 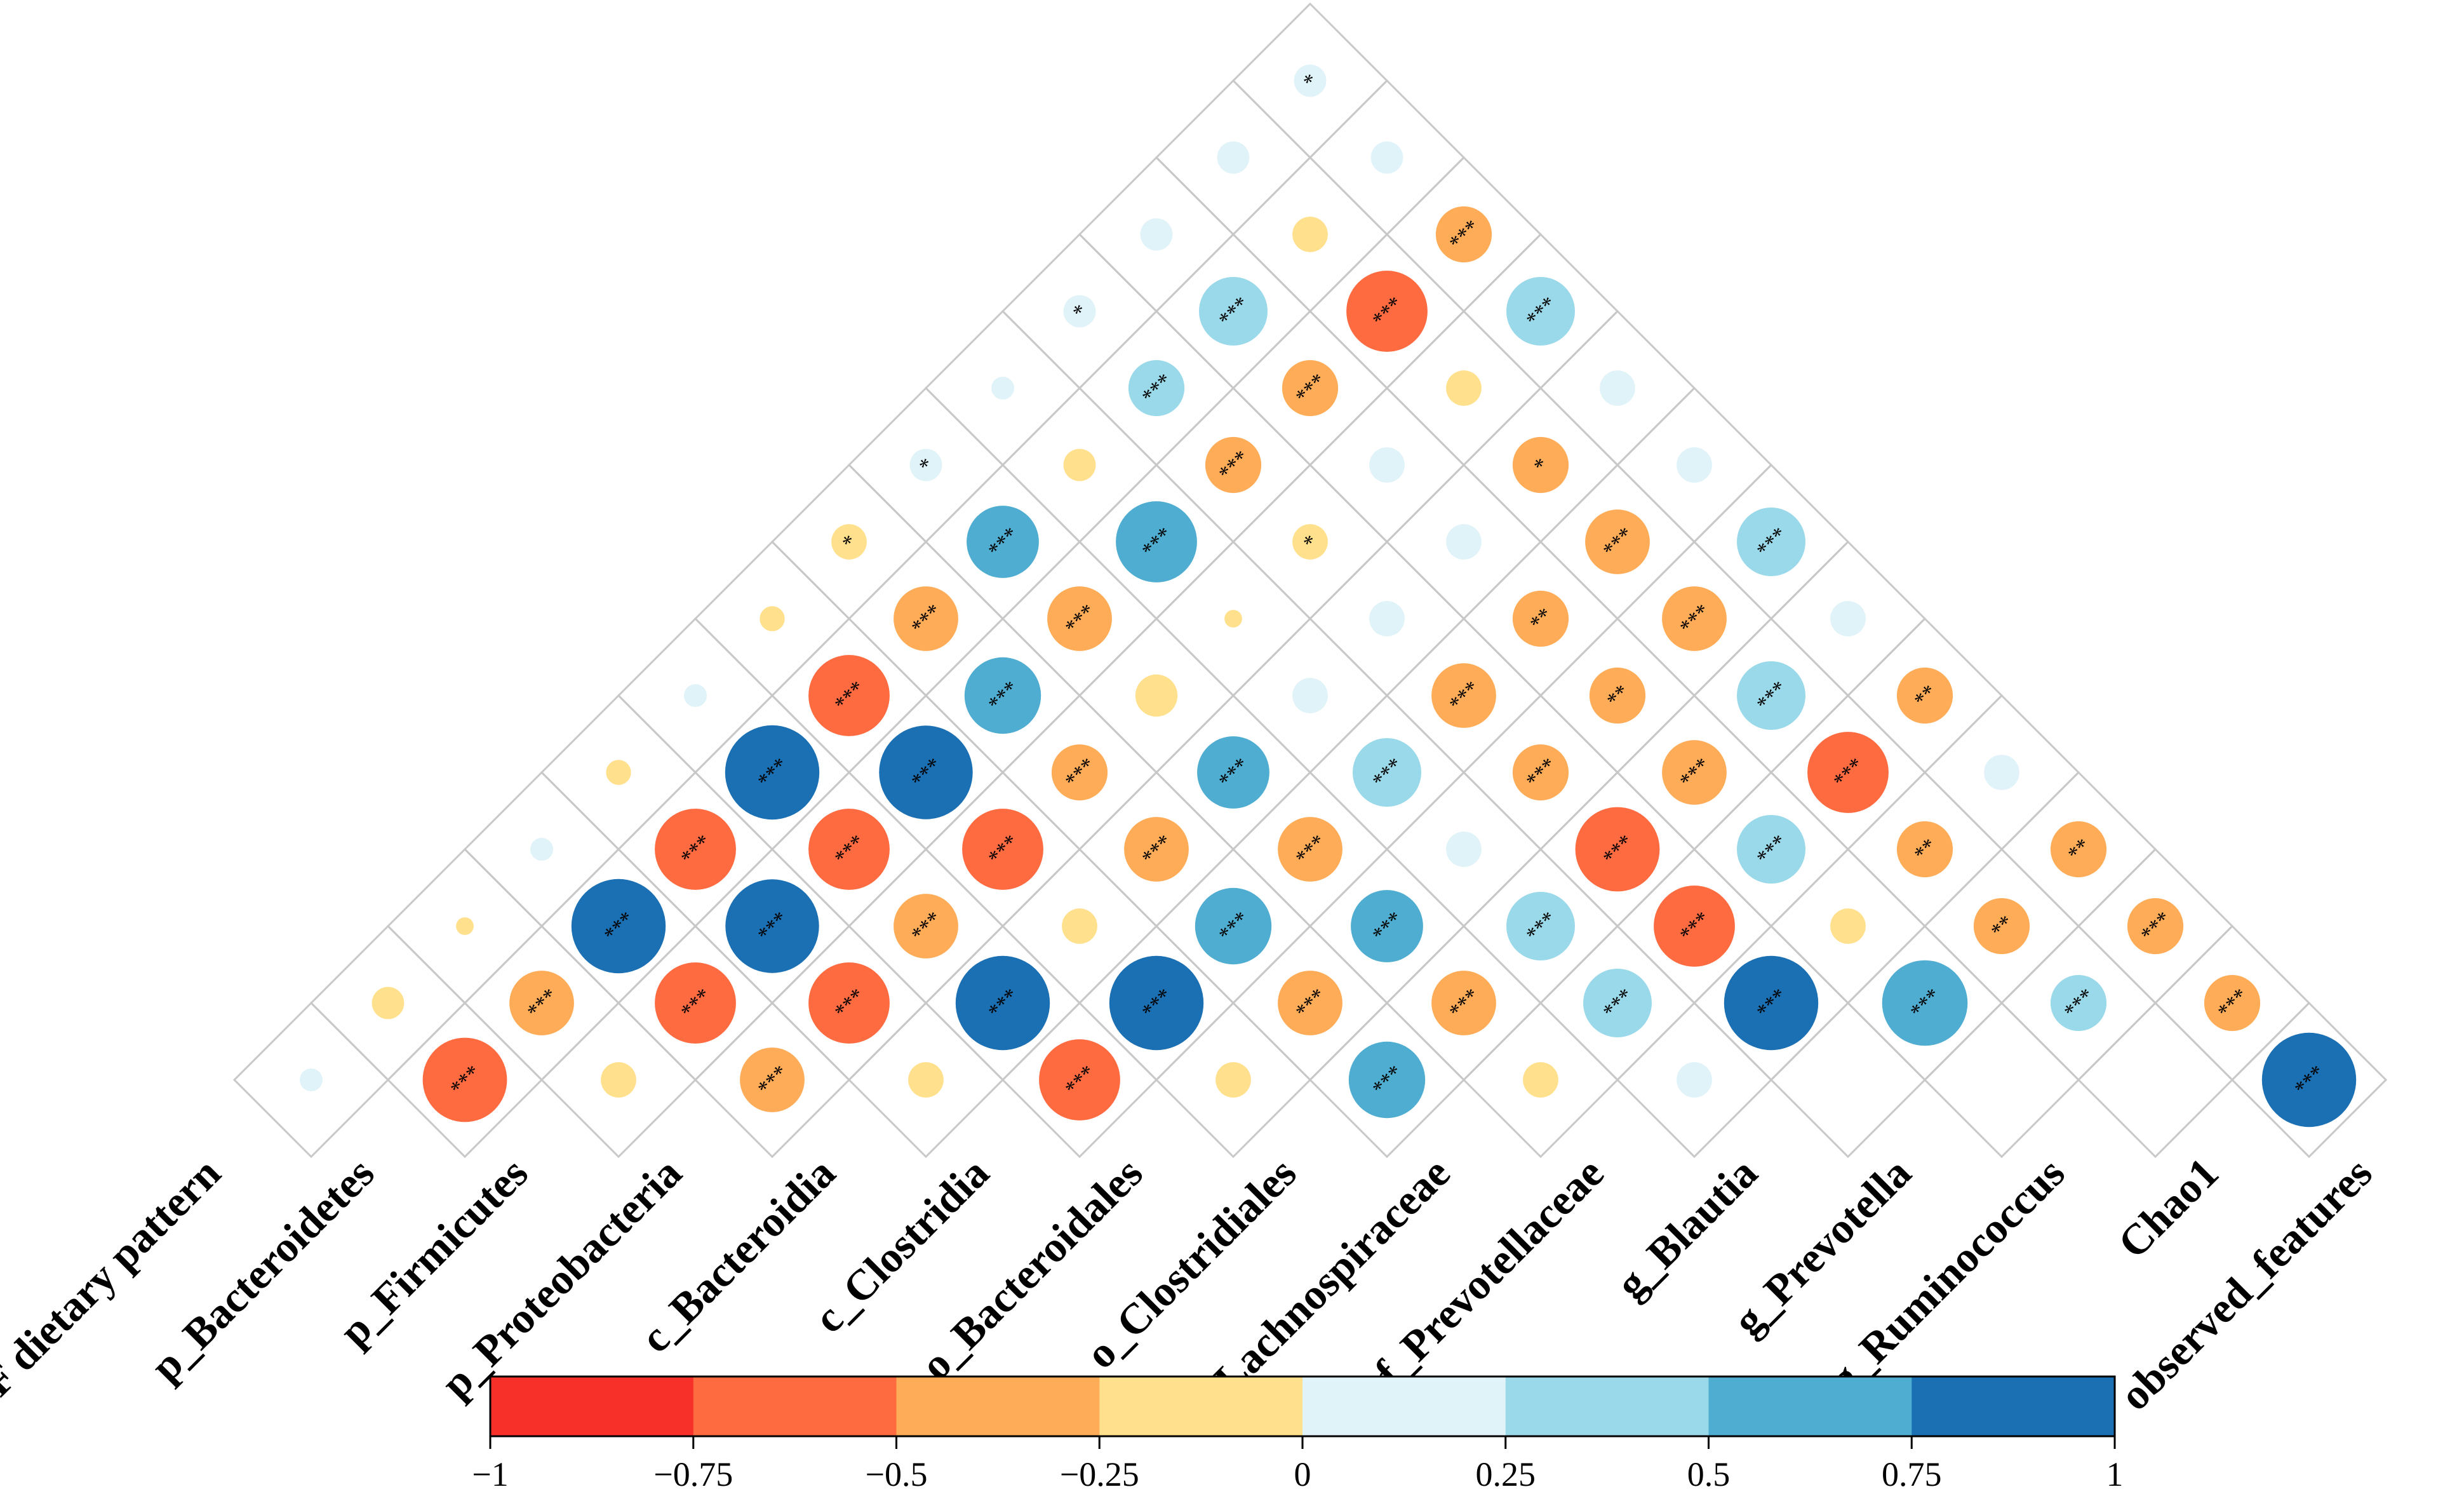 What do you see at coordinates (115, 1287) in the screenshot?
I see `variable-label-vf-dietary-pattern: VF dietary pattern` at bounding box center [115, 1287].